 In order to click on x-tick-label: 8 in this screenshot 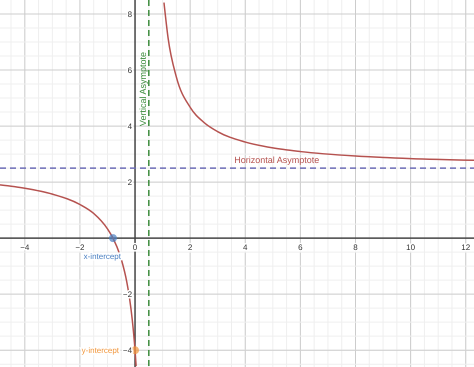, I will do `click(355, 247)`.